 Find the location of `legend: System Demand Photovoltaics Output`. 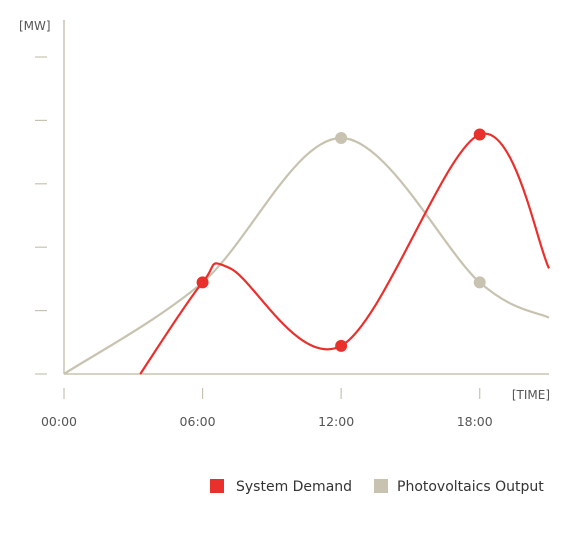

legend: System Demand Photovoltaics Output is located at coordinates (377, 487).